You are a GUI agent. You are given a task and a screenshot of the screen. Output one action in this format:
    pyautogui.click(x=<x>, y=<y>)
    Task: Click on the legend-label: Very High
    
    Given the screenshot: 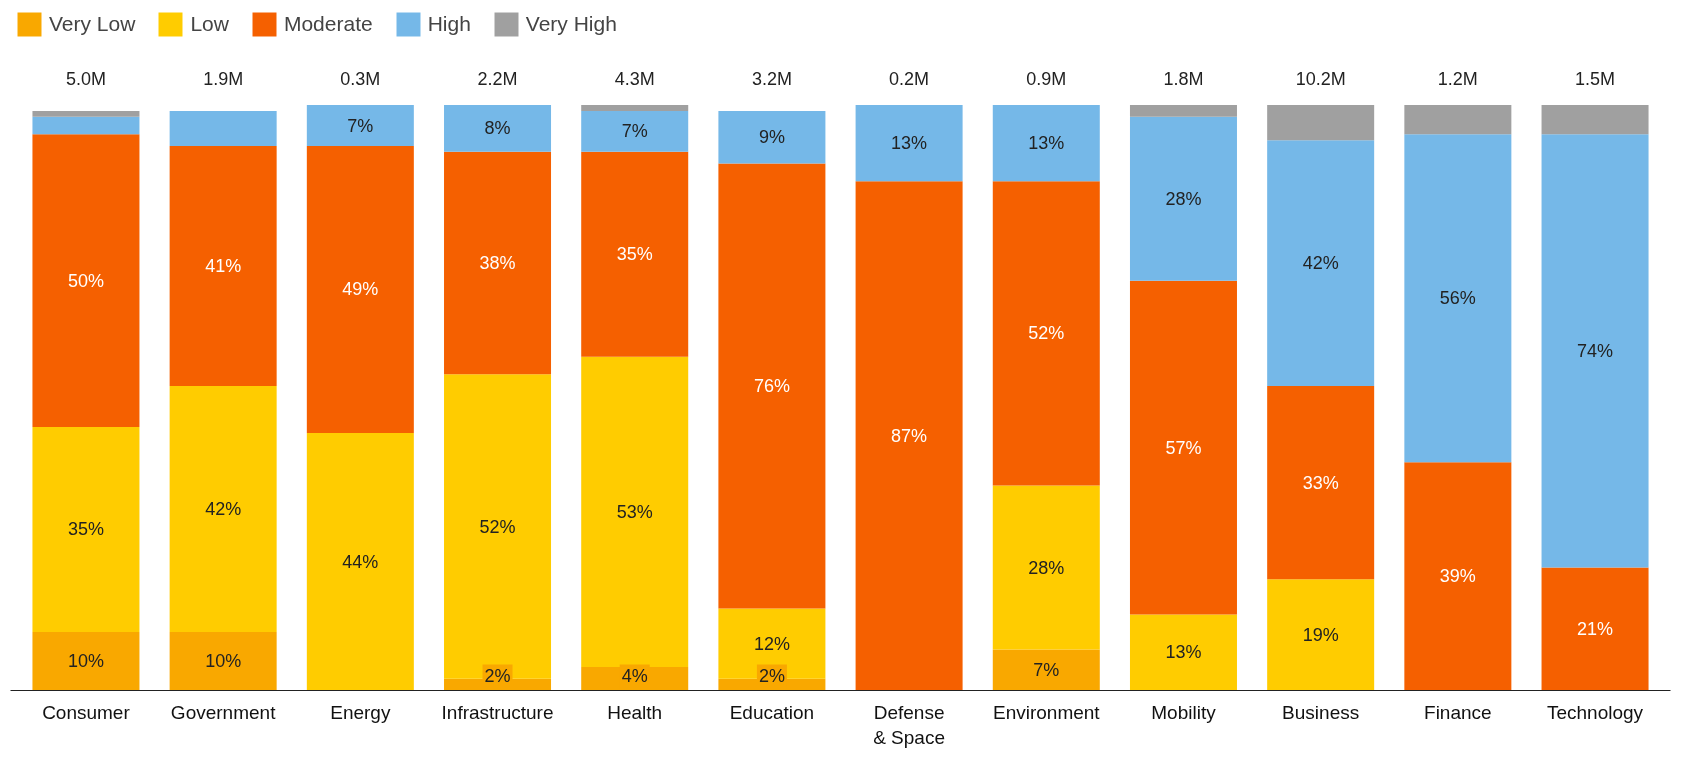 What is the action you would take?
    pyautogui.click(x=571, y=24)
    